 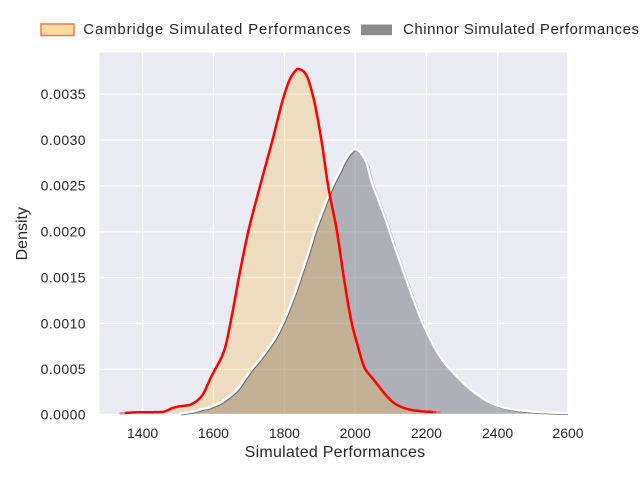 What do you see at coordinates (63, 323) in the screenshot?
I see `svg-text: 0.0010` at bounding box center [63, 323].